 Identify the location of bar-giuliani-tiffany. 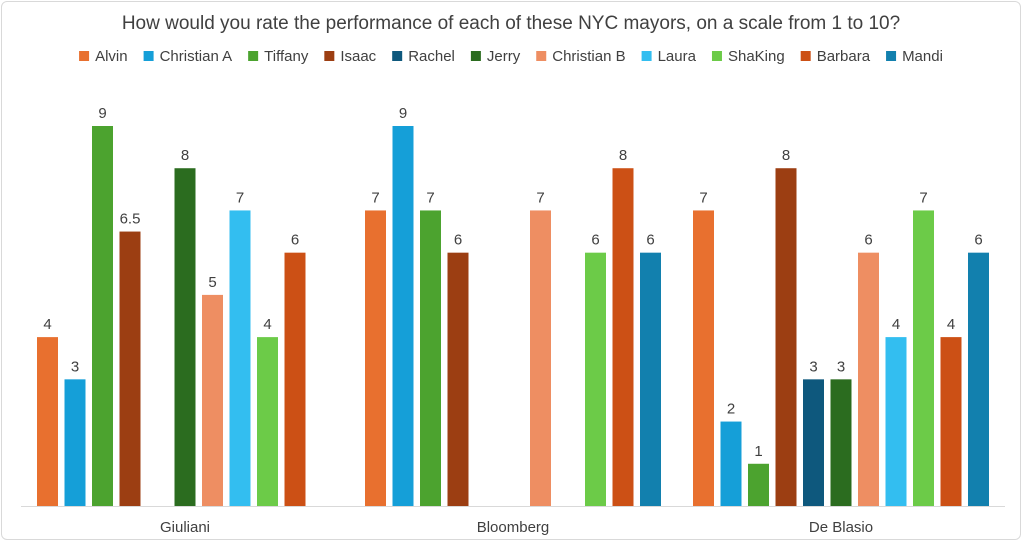
(102, 316).